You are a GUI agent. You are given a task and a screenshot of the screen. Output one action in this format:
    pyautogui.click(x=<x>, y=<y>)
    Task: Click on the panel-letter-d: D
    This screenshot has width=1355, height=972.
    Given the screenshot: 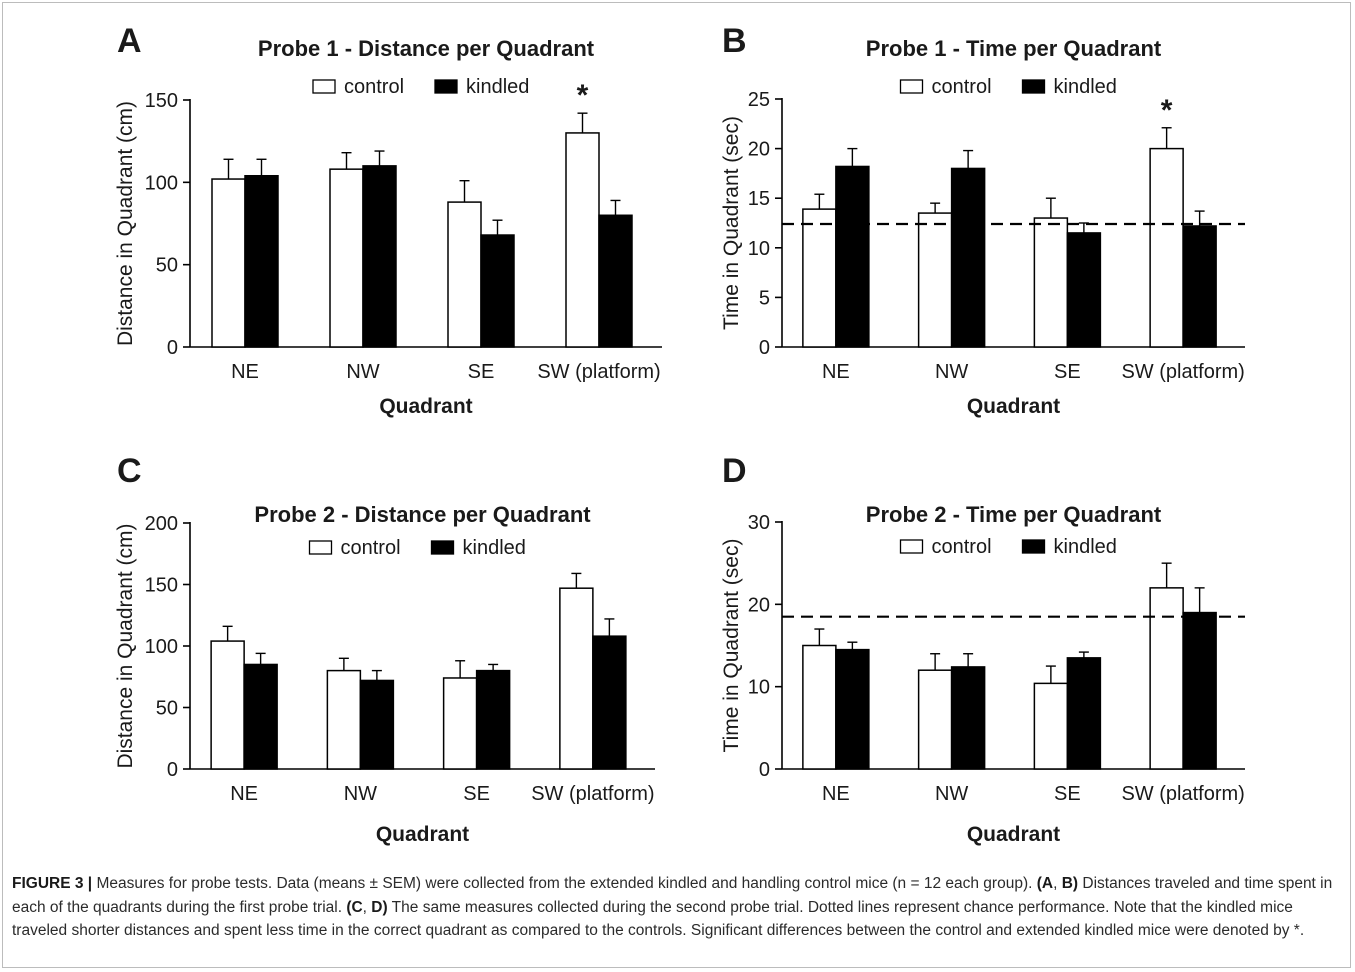 What is the action you would take?
    pyautogui.click(x=734, y=471)
    